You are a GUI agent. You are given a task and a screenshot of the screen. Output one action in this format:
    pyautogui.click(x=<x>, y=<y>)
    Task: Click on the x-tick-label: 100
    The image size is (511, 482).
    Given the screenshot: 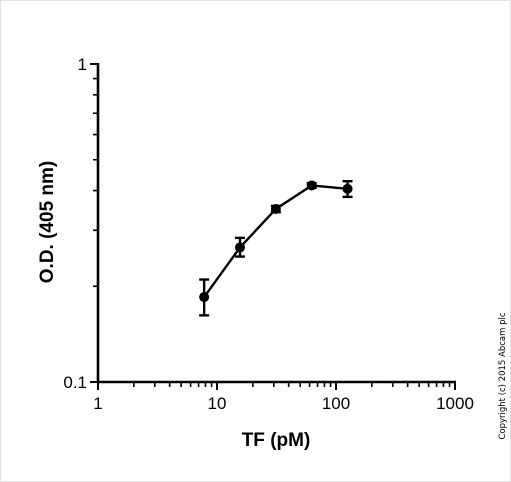 What is the action you would take?
    pyautogui.click(x=336, y=403)
    